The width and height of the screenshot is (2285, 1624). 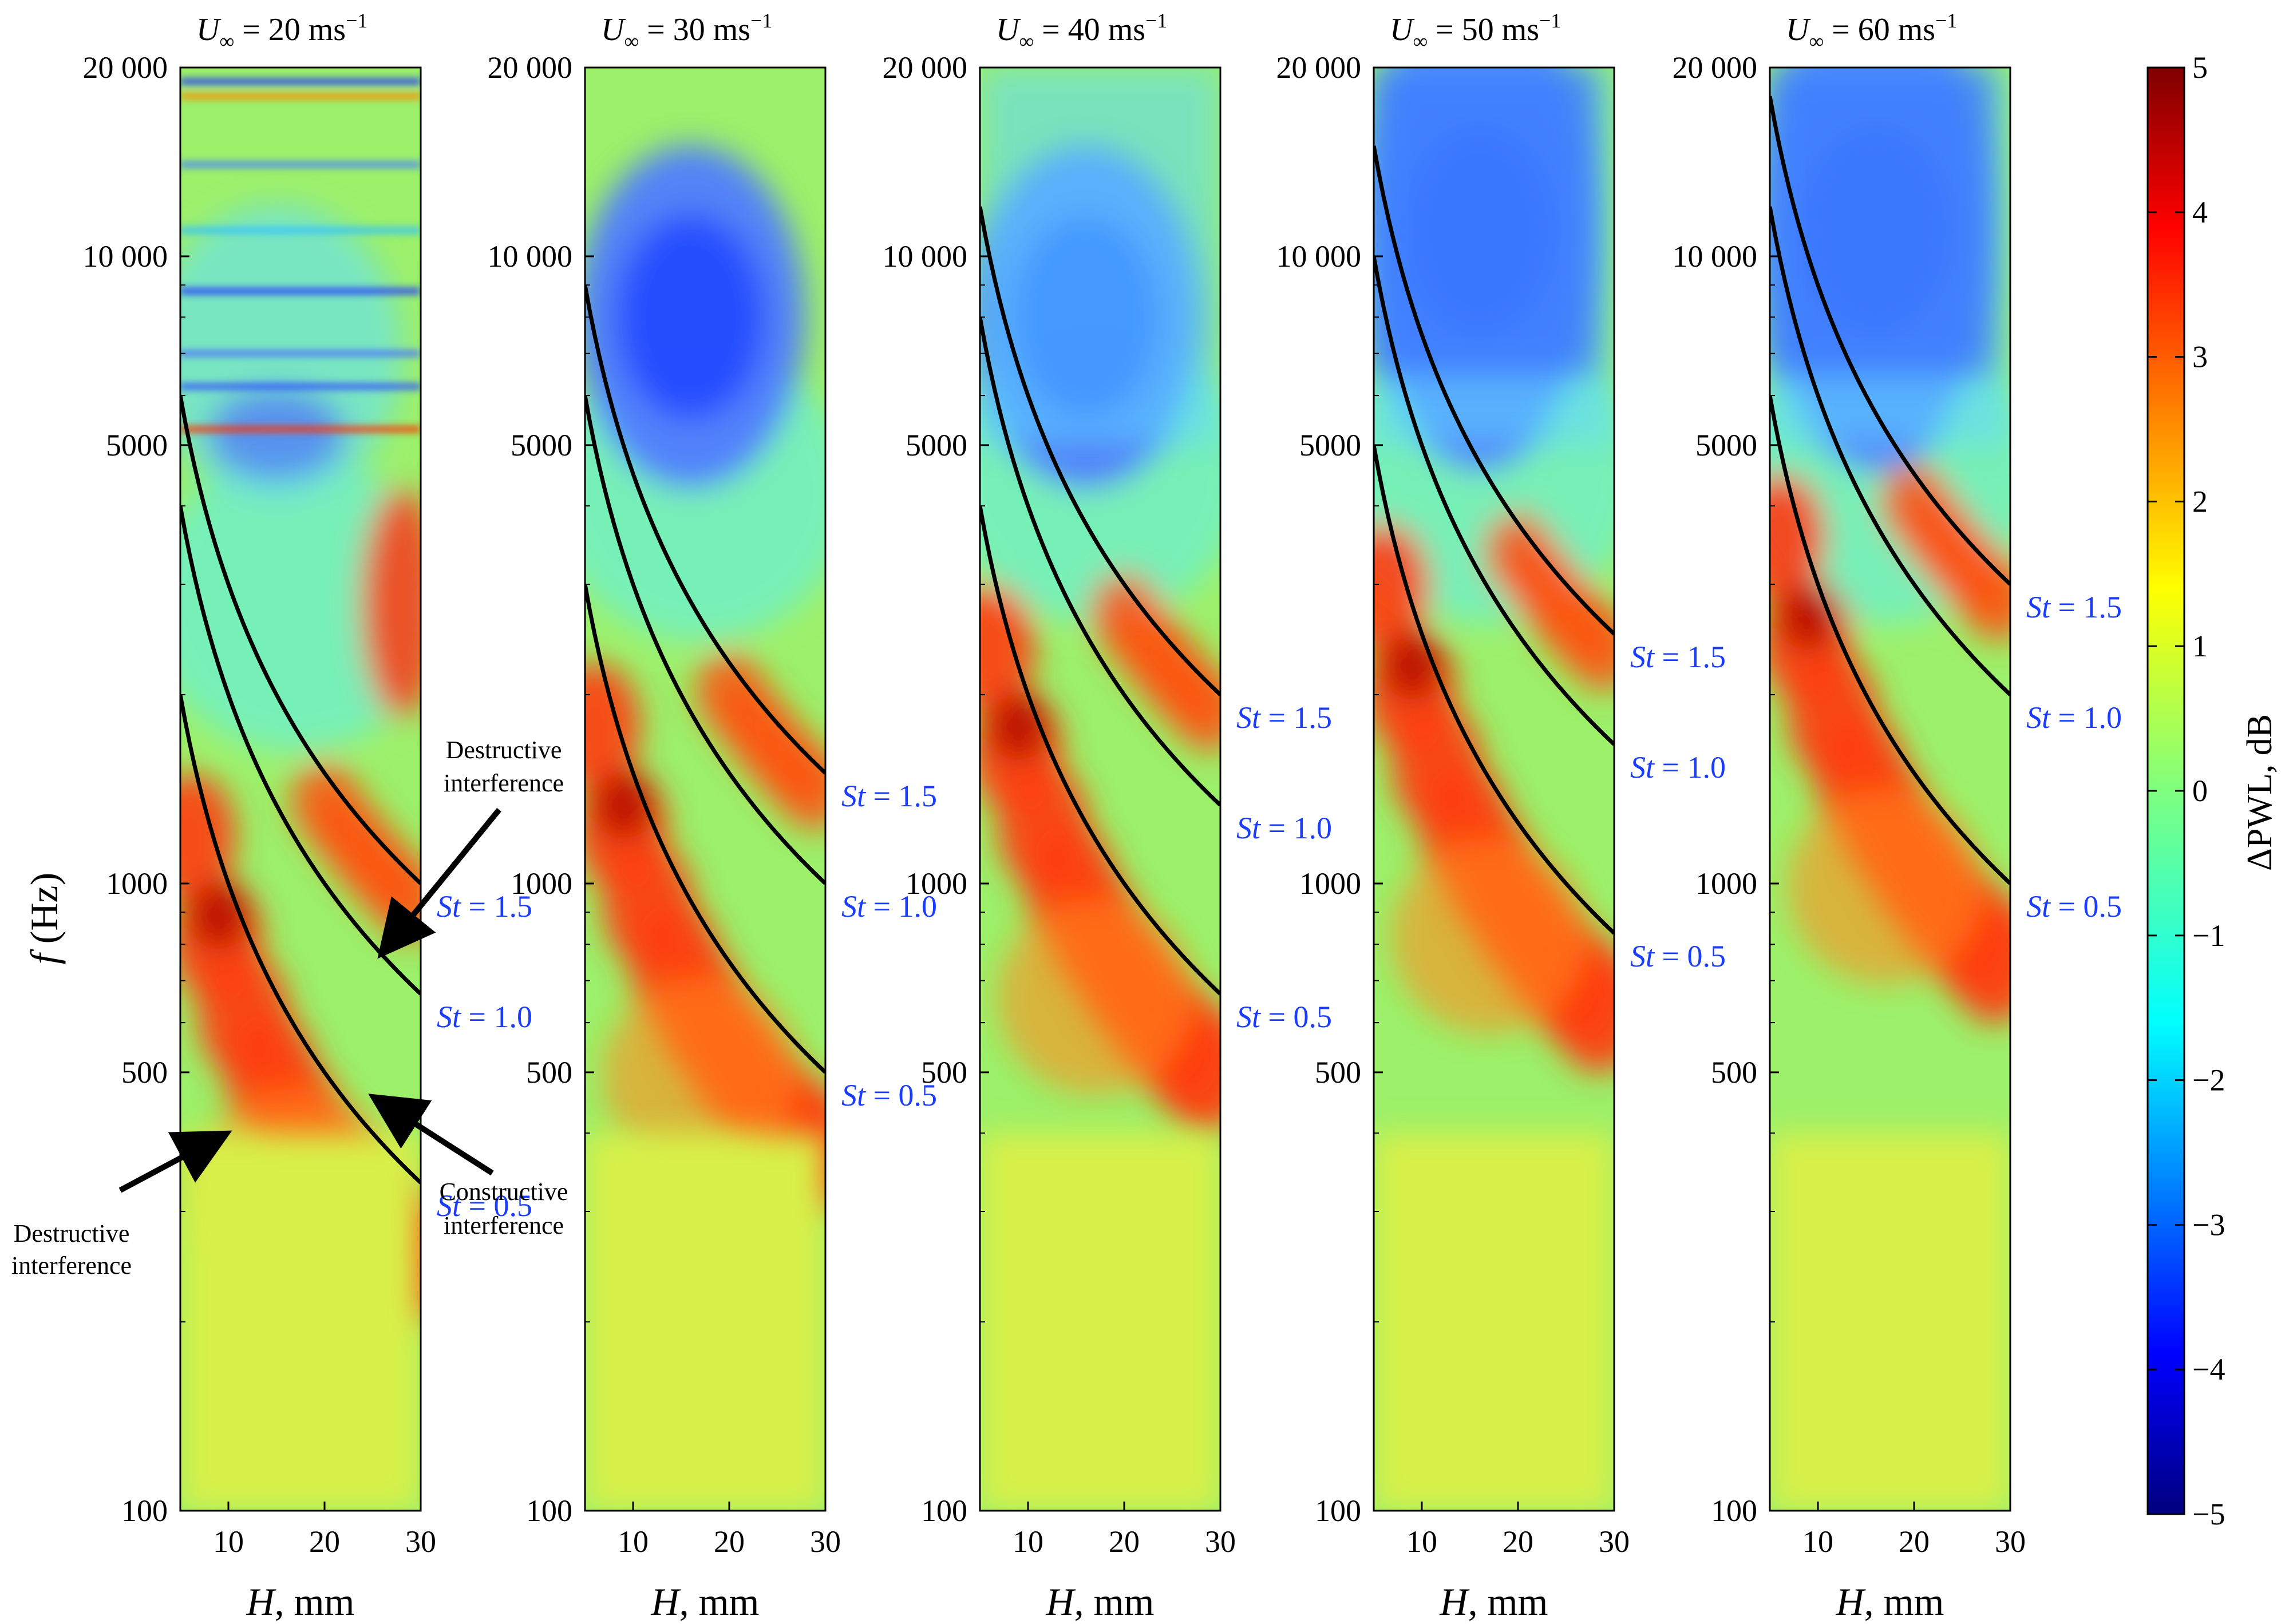 What do you see at coordinates (2186, 790) in the screenshot?
I see `colorbar-ticks: 5 4 3 2 1 0 −1 −2 −3 −4 −5` at bounding box center [2186, 790].